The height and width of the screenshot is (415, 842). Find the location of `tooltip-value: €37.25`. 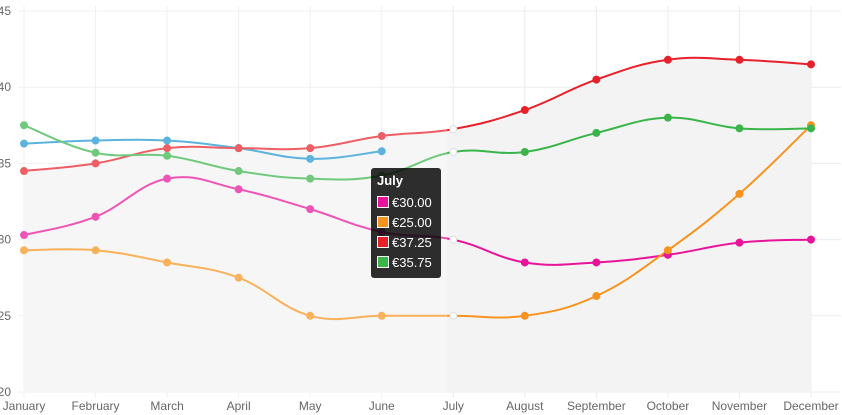

tooltip-value: €37.25 is located at coordinates (412, 242).